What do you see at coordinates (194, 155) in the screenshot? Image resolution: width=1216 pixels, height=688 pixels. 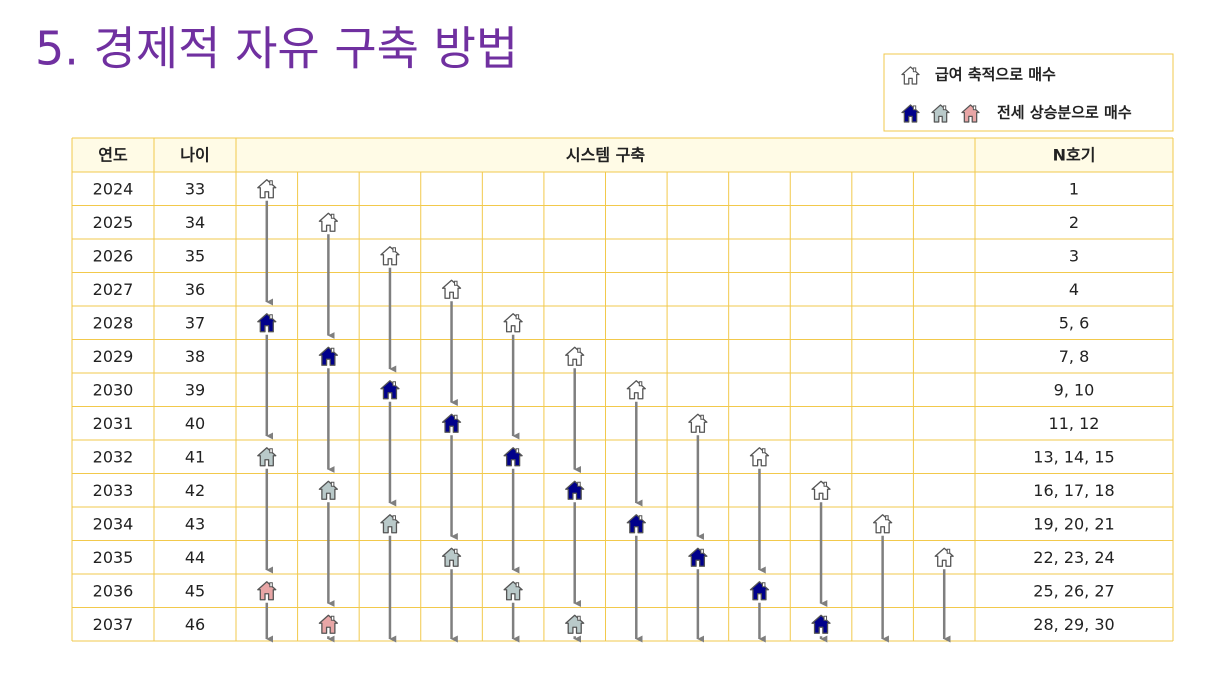 I see `header-cell: 나이` at bounding box center [194, 155].